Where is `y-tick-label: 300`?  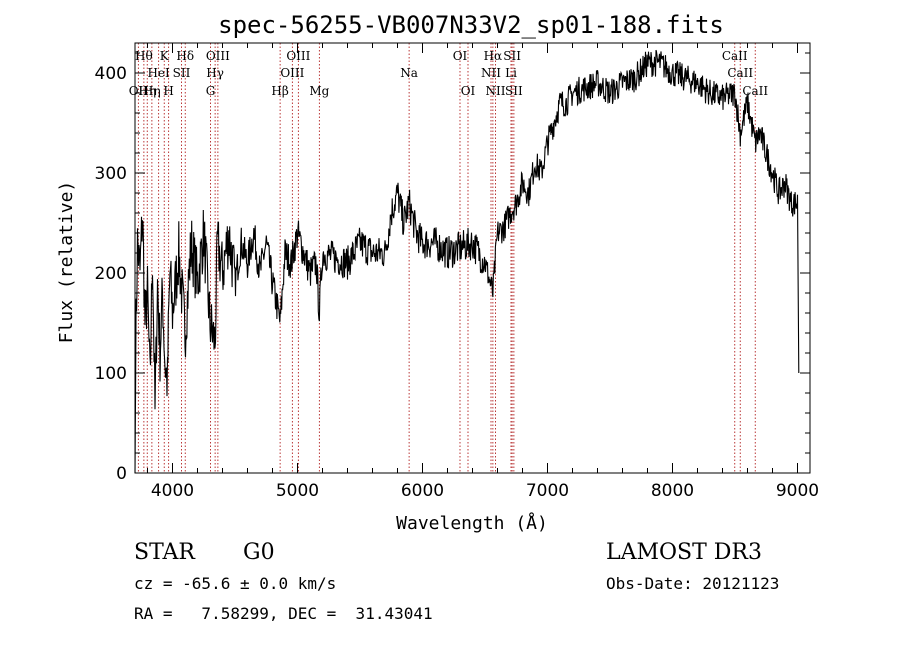 y-tick-label: 300 is located at coordinates (111, 174).